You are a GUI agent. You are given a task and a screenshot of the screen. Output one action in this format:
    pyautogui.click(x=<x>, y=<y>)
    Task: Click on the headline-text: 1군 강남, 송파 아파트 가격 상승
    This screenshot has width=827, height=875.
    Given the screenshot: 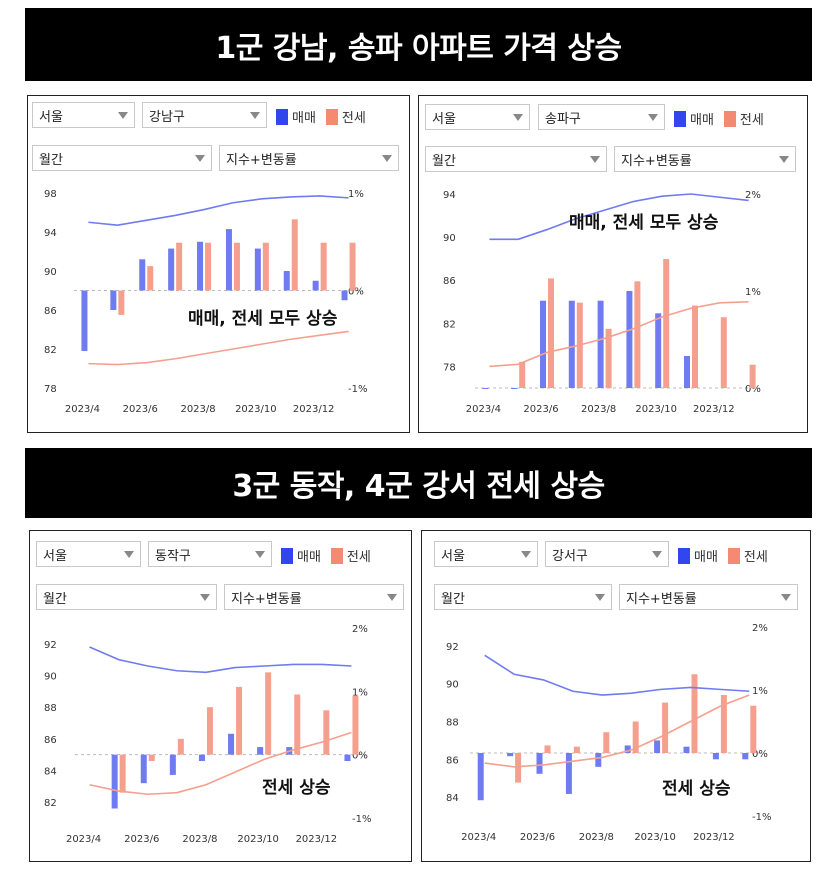 What is the action you would take?
    pyautogui.click(x=418, y=48)
    